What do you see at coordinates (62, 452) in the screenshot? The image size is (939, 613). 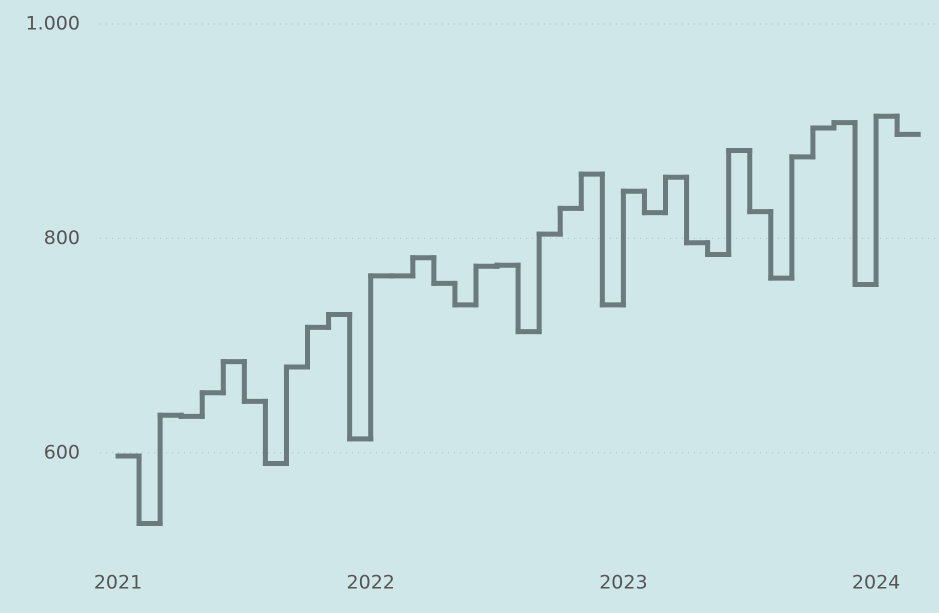 I see `y-tick-label: 600` at bounding box center [62, 452].